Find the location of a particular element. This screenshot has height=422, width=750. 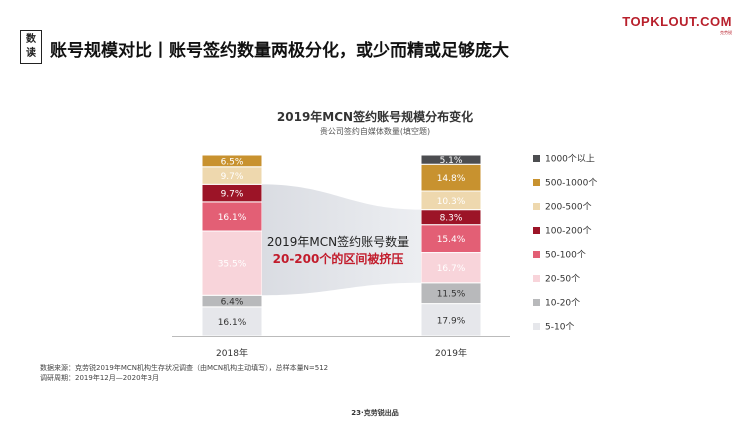

category-label: 2019年 is located at coordinates (451, 353).